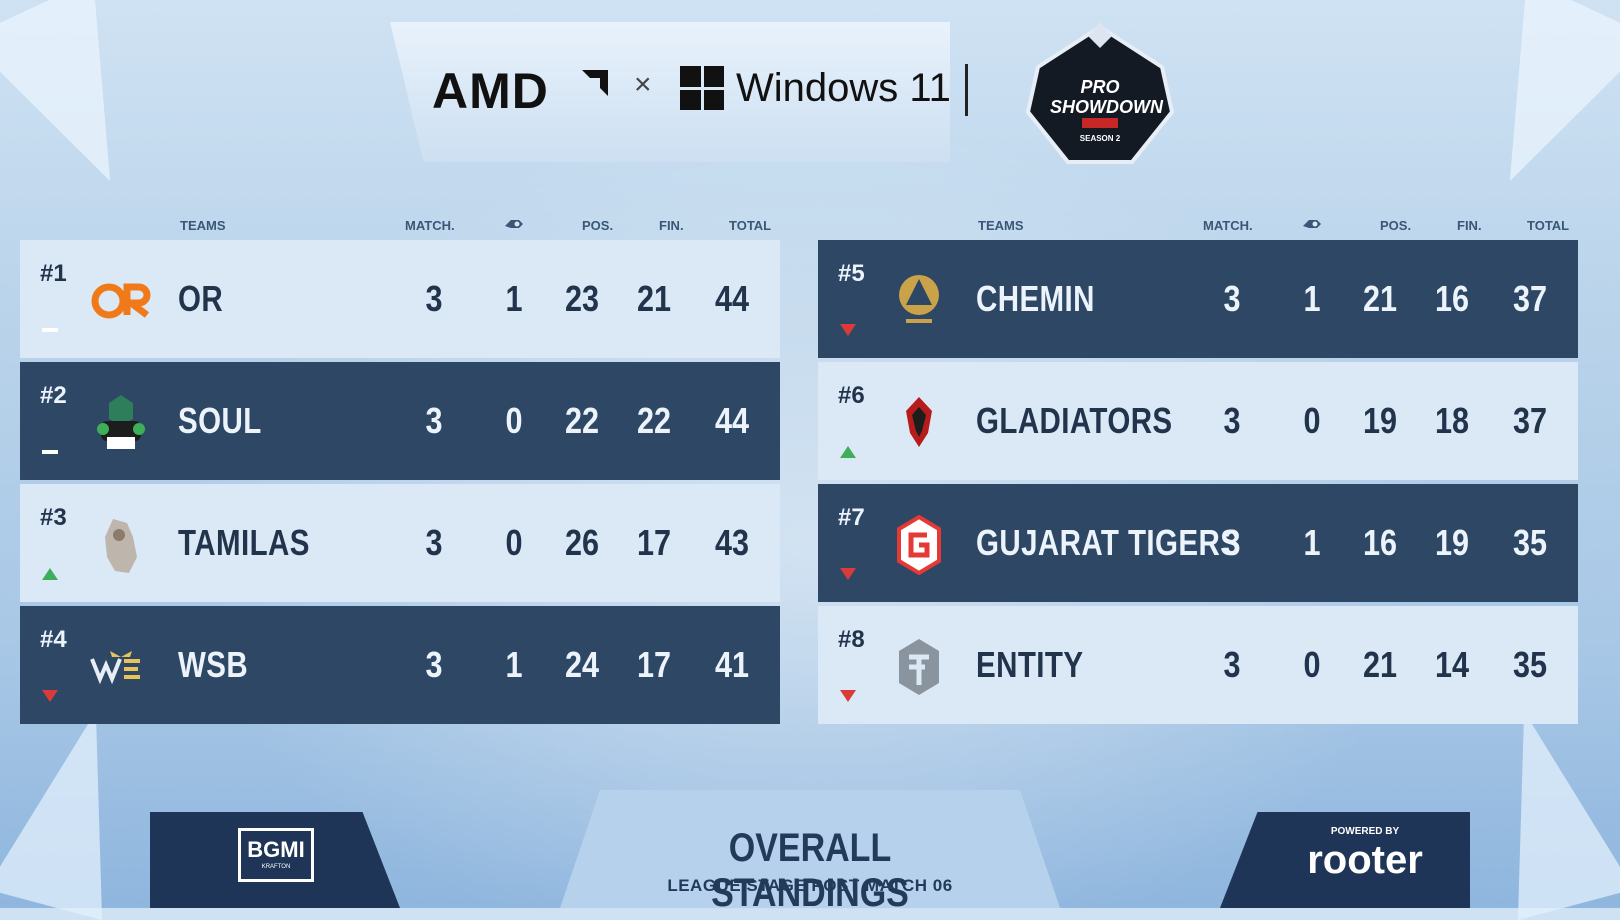 The width and height of the screenshot is (1620, 920). Describe the element at coordinates (643, 84) in the screenshot. I see `cross-symbol: ×` at that location.